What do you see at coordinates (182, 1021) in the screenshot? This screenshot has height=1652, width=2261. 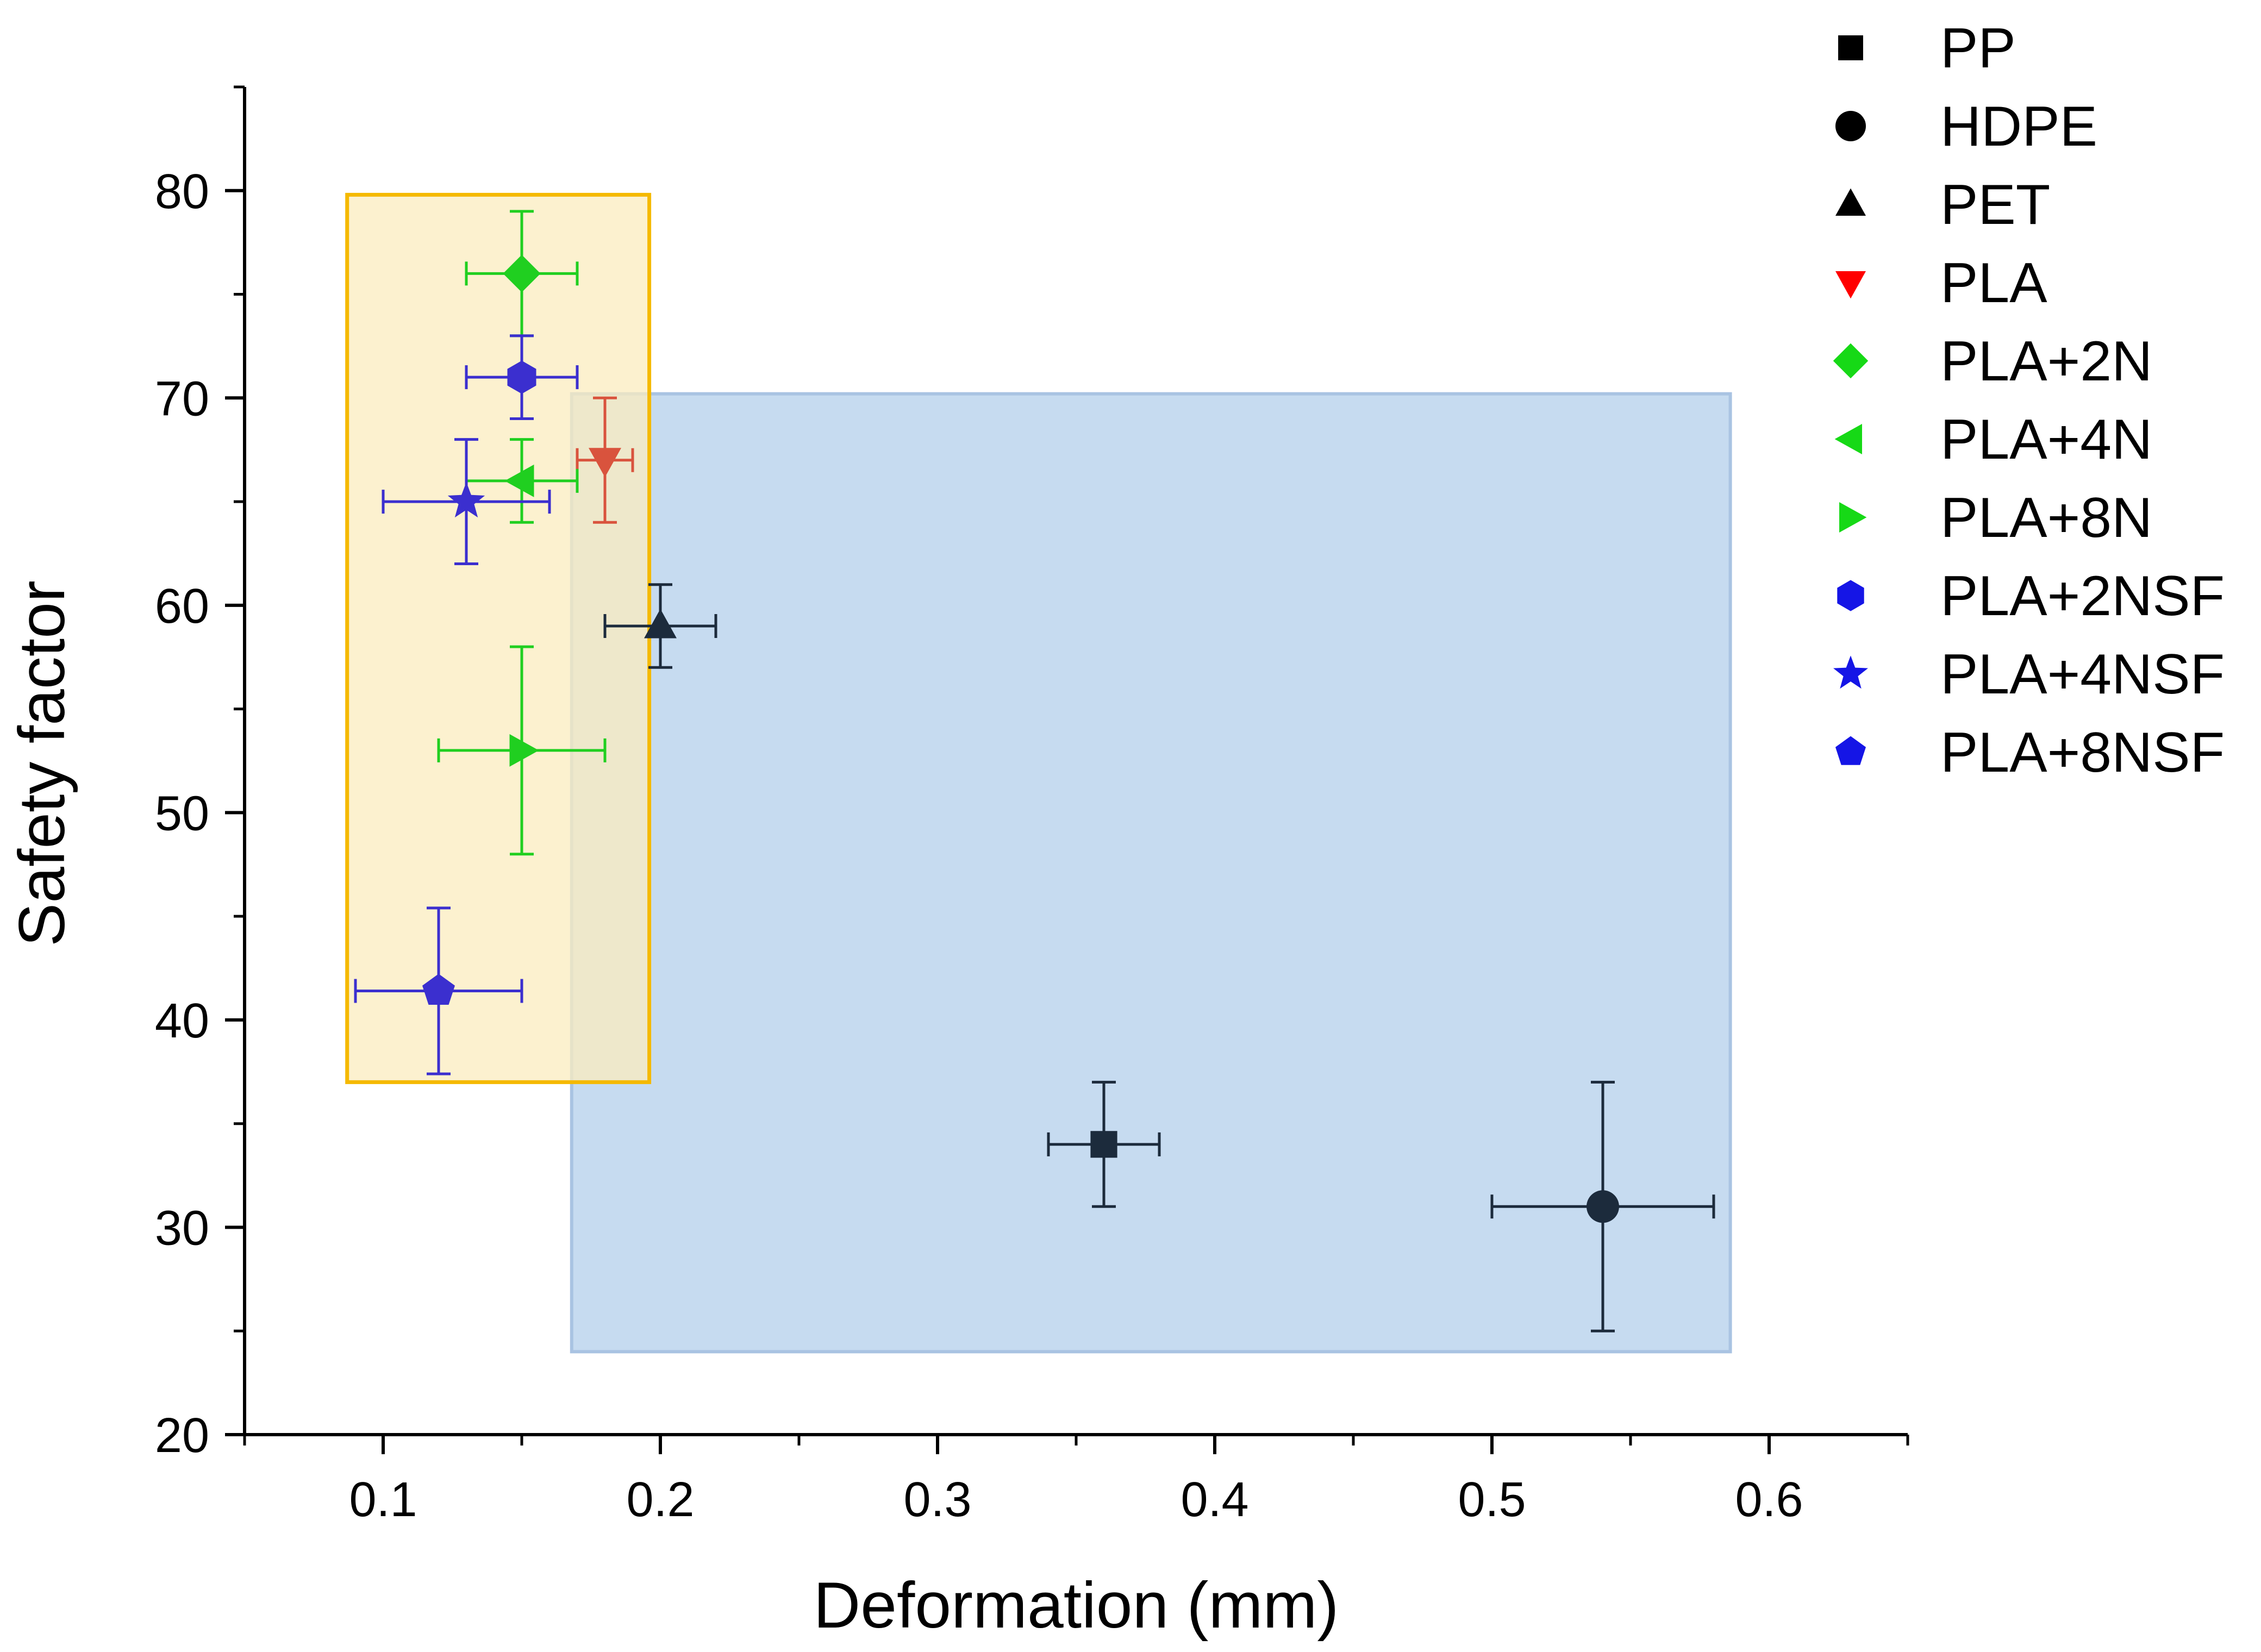 I see `y-tick-label: 40` at bounding box center [182, 1021].